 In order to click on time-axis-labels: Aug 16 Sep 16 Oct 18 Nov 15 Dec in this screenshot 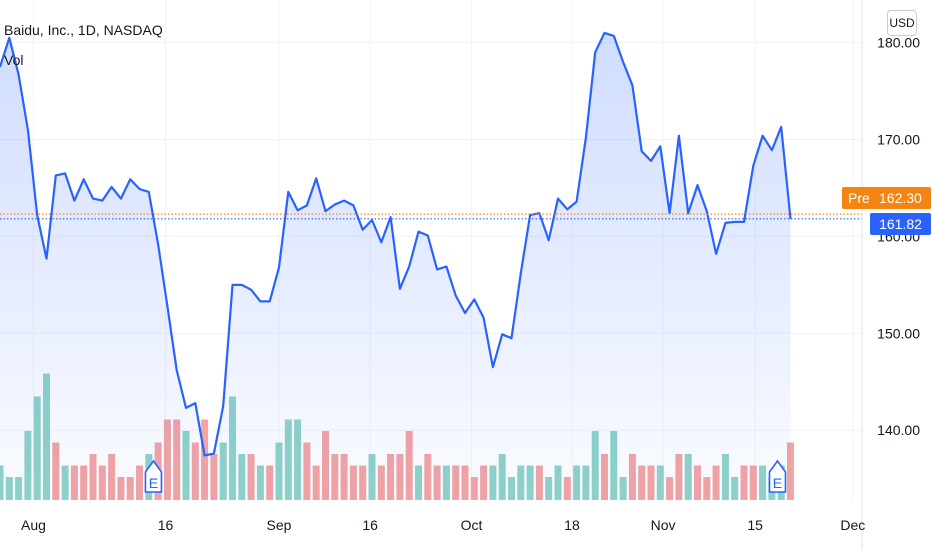, I will do `click(443, 525)`.